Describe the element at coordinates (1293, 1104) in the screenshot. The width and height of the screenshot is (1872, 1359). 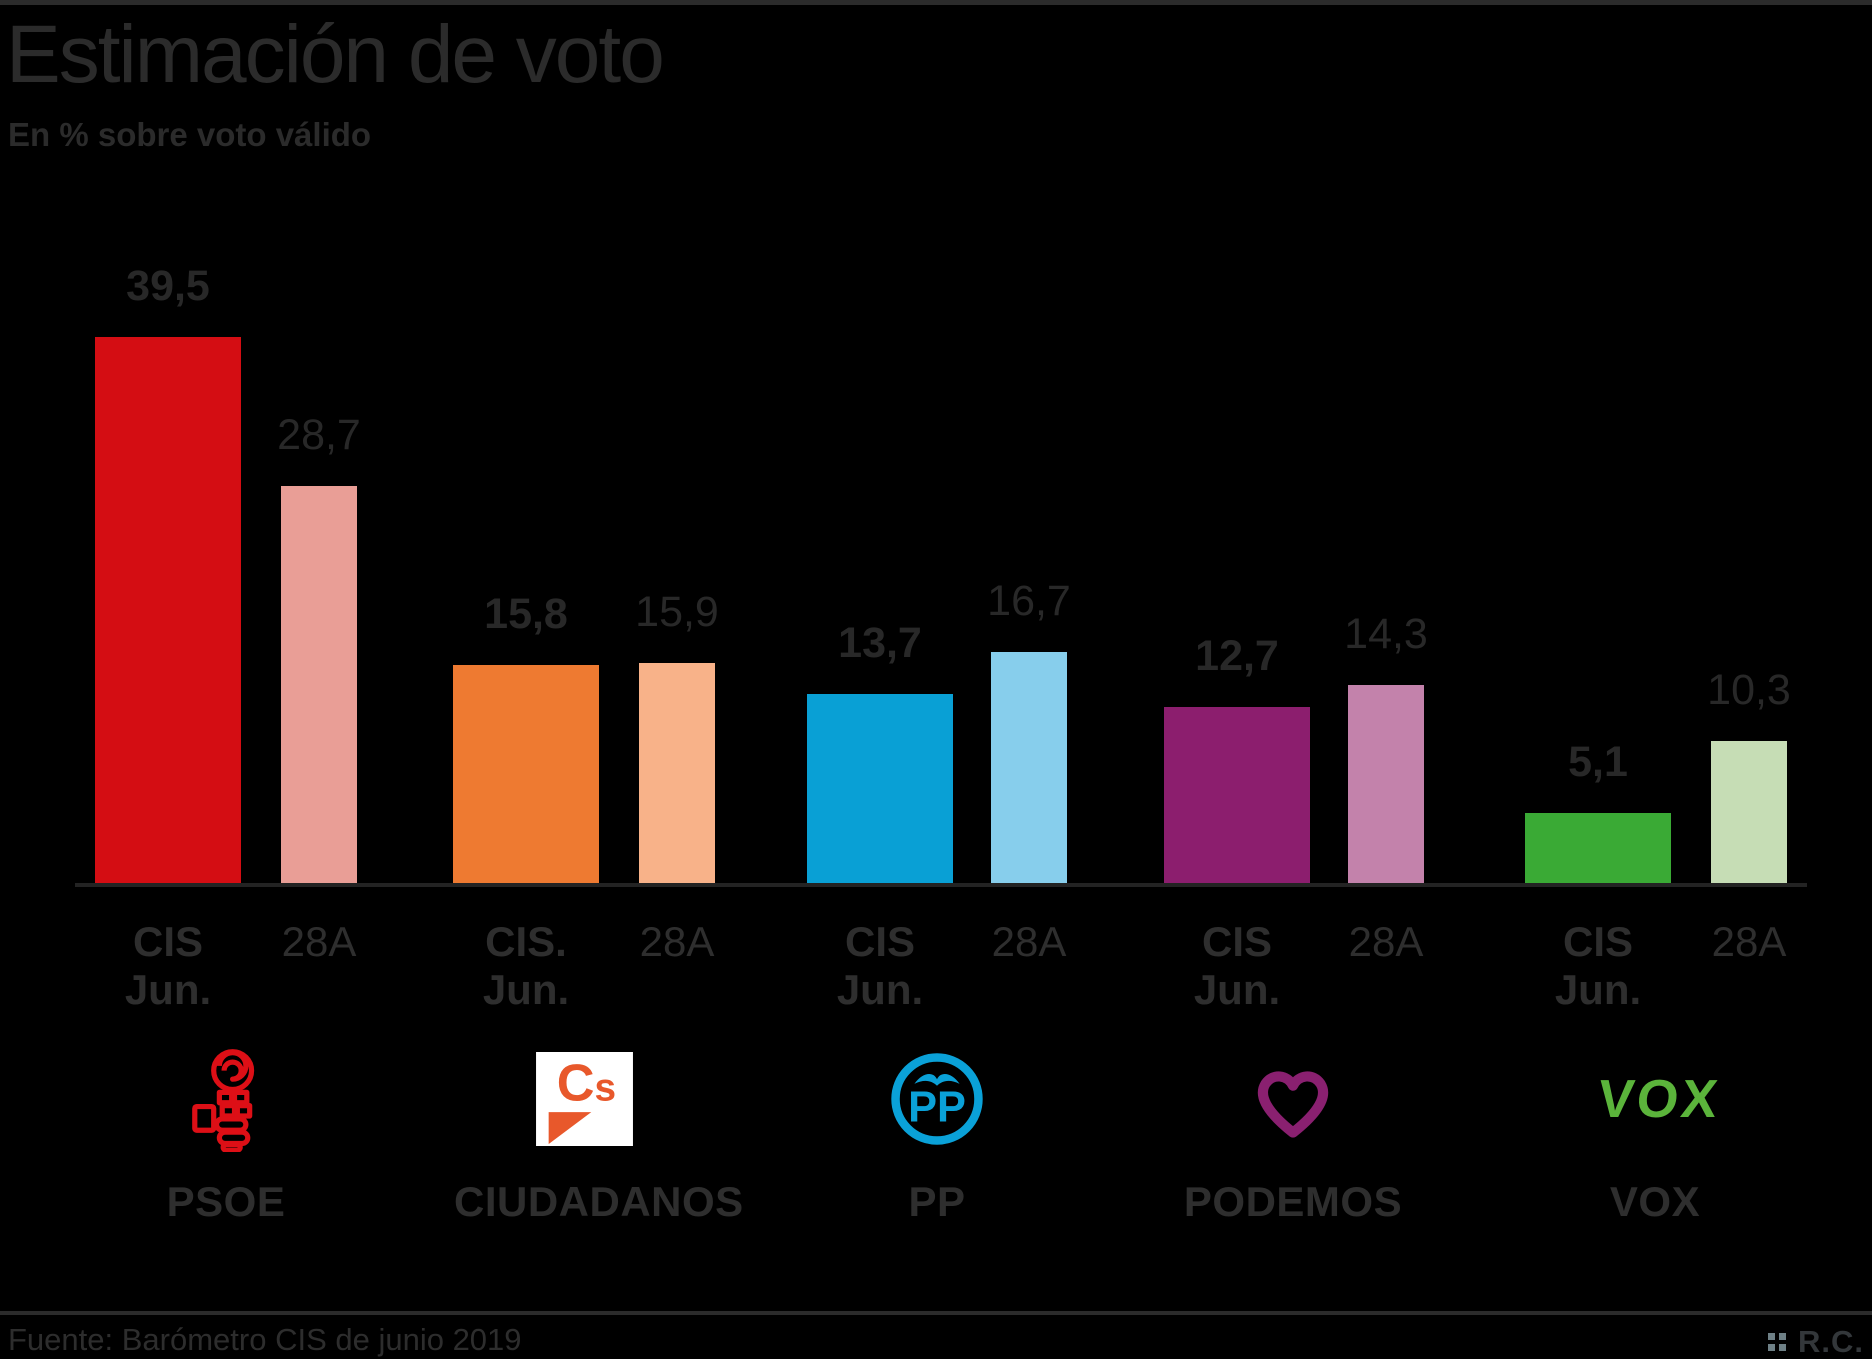
I see `podemos-heart-icon` at that location.